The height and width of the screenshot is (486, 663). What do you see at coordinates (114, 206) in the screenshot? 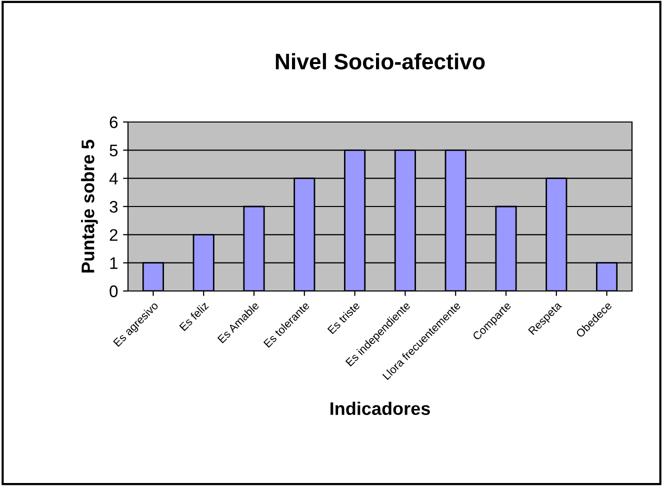
I see `y-tick-label: 3` at bounding box center [114, 206].